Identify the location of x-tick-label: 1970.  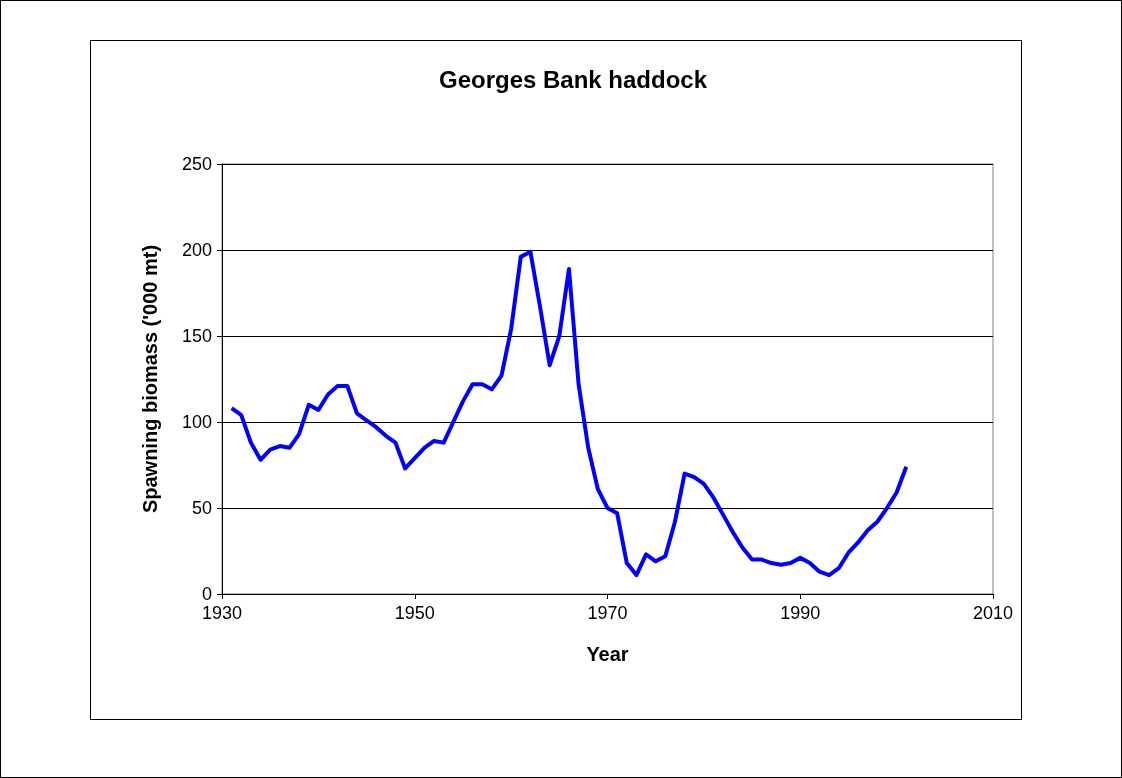
(607, 613).